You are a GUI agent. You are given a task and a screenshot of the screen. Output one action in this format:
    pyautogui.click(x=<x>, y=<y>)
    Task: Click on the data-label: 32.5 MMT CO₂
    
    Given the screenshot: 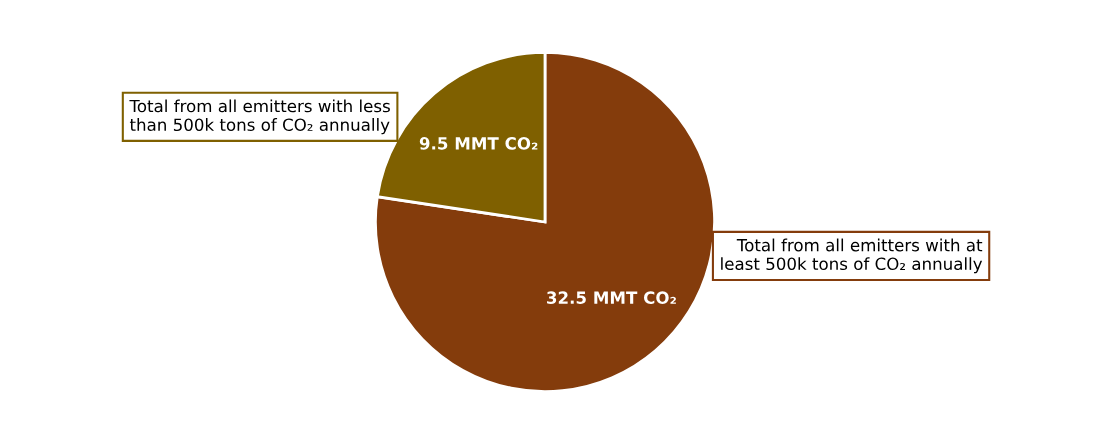 What is the action you would take?
    pyautogui.click(x=611, y=297)
    